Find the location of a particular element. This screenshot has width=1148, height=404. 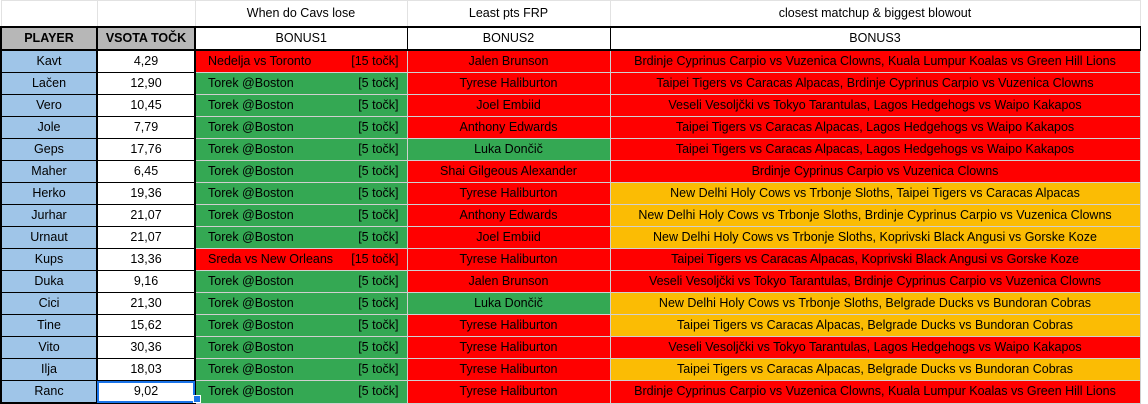

total-points-cell: 12,90 is located at coordinates (146, 83).